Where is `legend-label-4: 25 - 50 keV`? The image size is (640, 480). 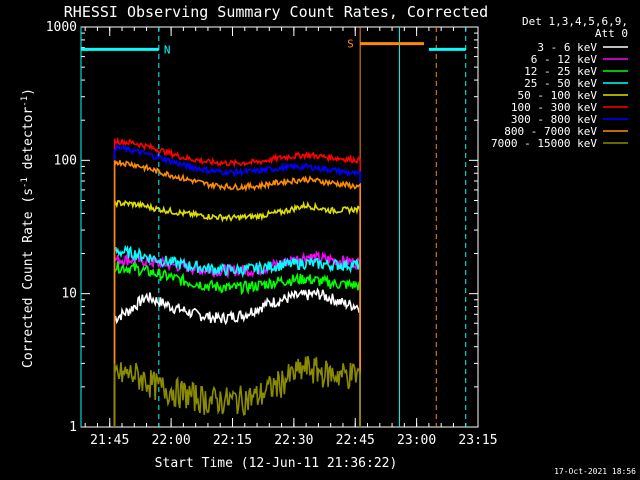
legend-label-4: 25 - 50 keV is located at coordinates (560, 83).